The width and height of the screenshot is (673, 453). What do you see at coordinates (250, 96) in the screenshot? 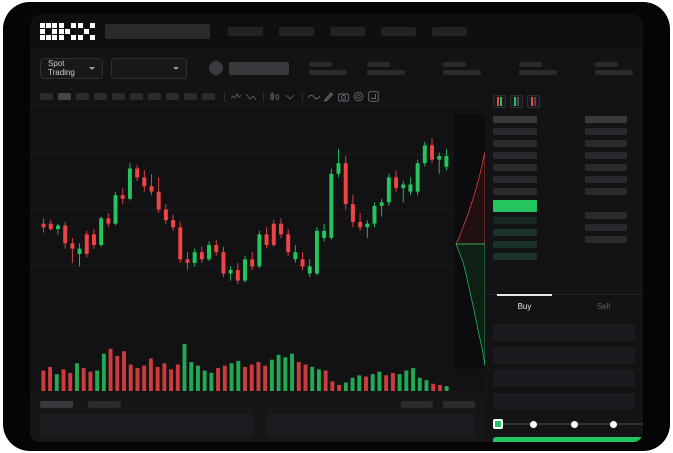
I see `bar-chart-icon` at bounding box center [250, 96].